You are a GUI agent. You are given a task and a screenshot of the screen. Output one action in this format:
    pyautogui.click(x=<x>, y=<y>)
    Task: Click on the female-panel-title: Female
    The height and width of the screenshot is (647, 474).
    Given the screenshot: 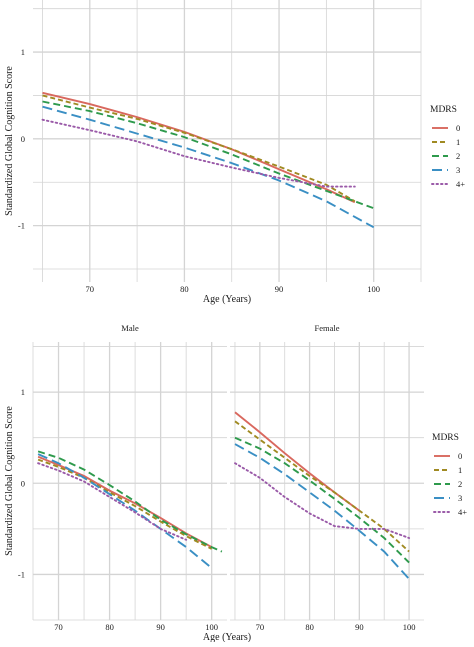 What is the action you would take?
    pyautogui.click(x=326, y=328)
    